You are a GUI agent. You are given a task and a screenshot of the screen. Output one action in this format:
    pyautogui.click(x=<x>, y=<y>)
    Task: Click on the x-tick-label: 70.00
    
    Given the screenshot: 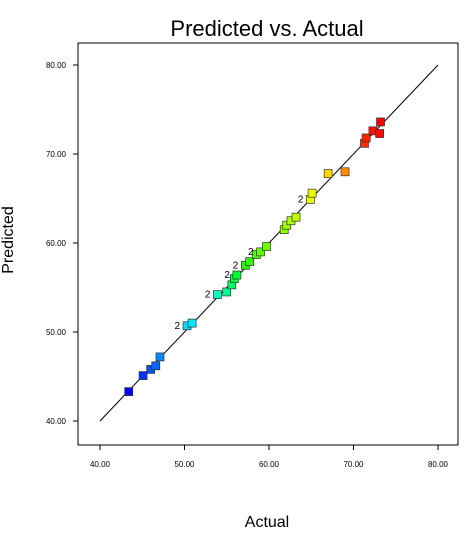 What is the action you would take?
    pyautogui.click(x=353, y=464)
    